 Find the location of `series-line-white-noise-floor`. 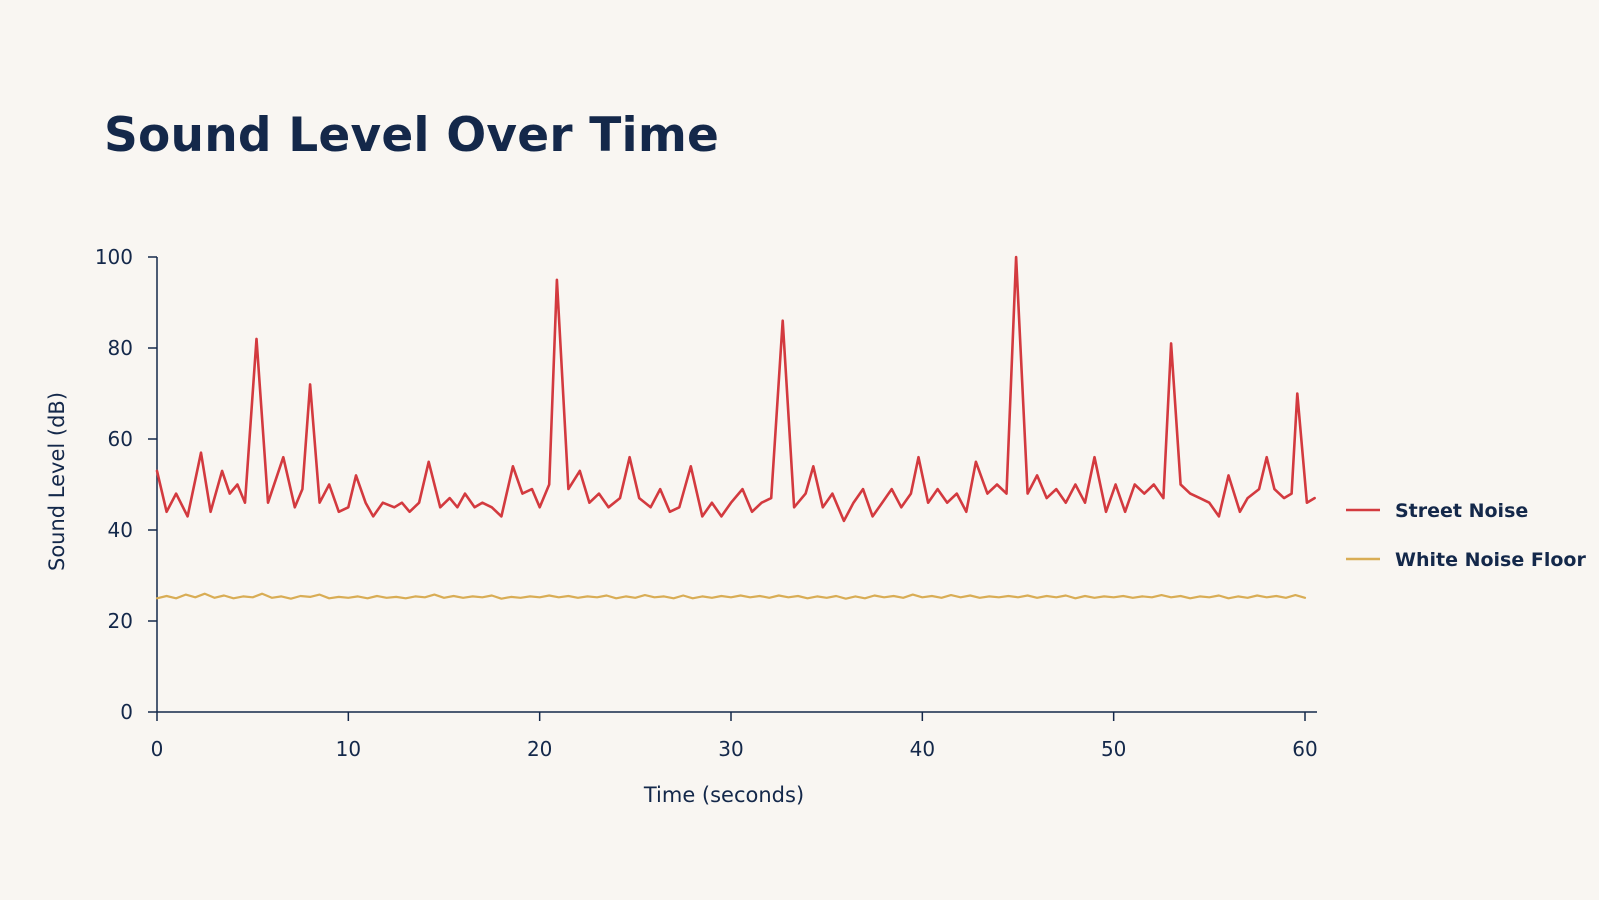

series-line-white-noise-floor is located at coordinates (731, 596).